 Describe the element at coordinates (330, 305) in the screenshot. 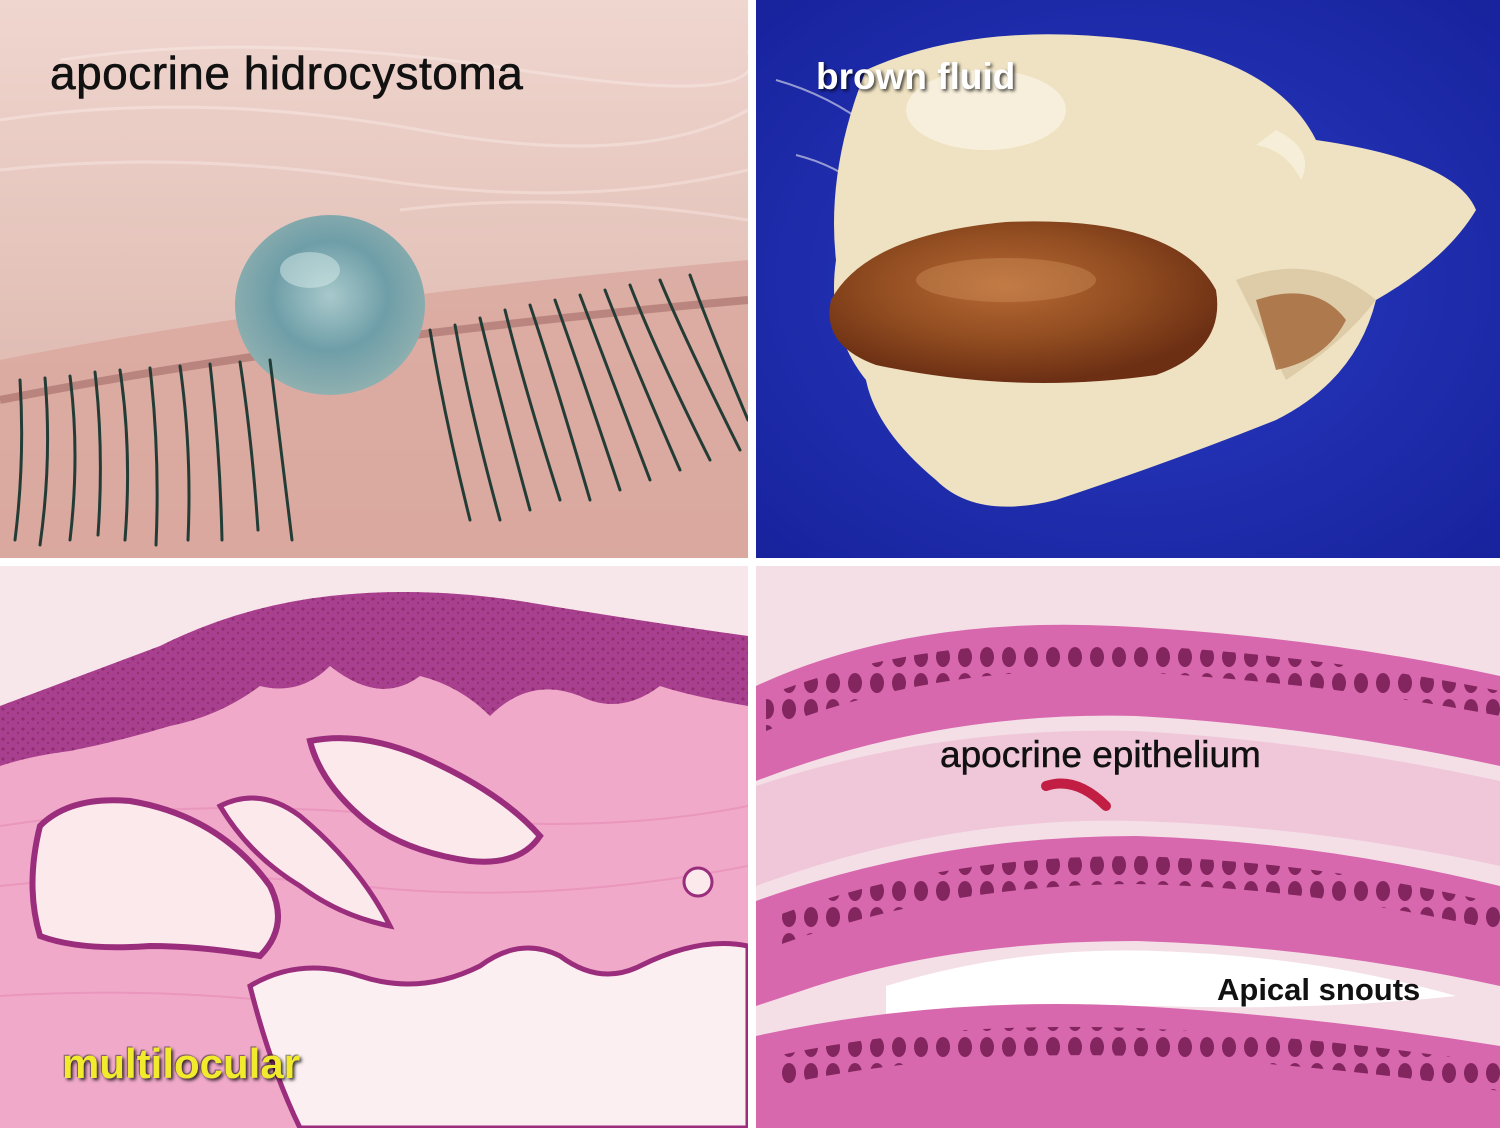

I see `cyst-lesion` at that location.